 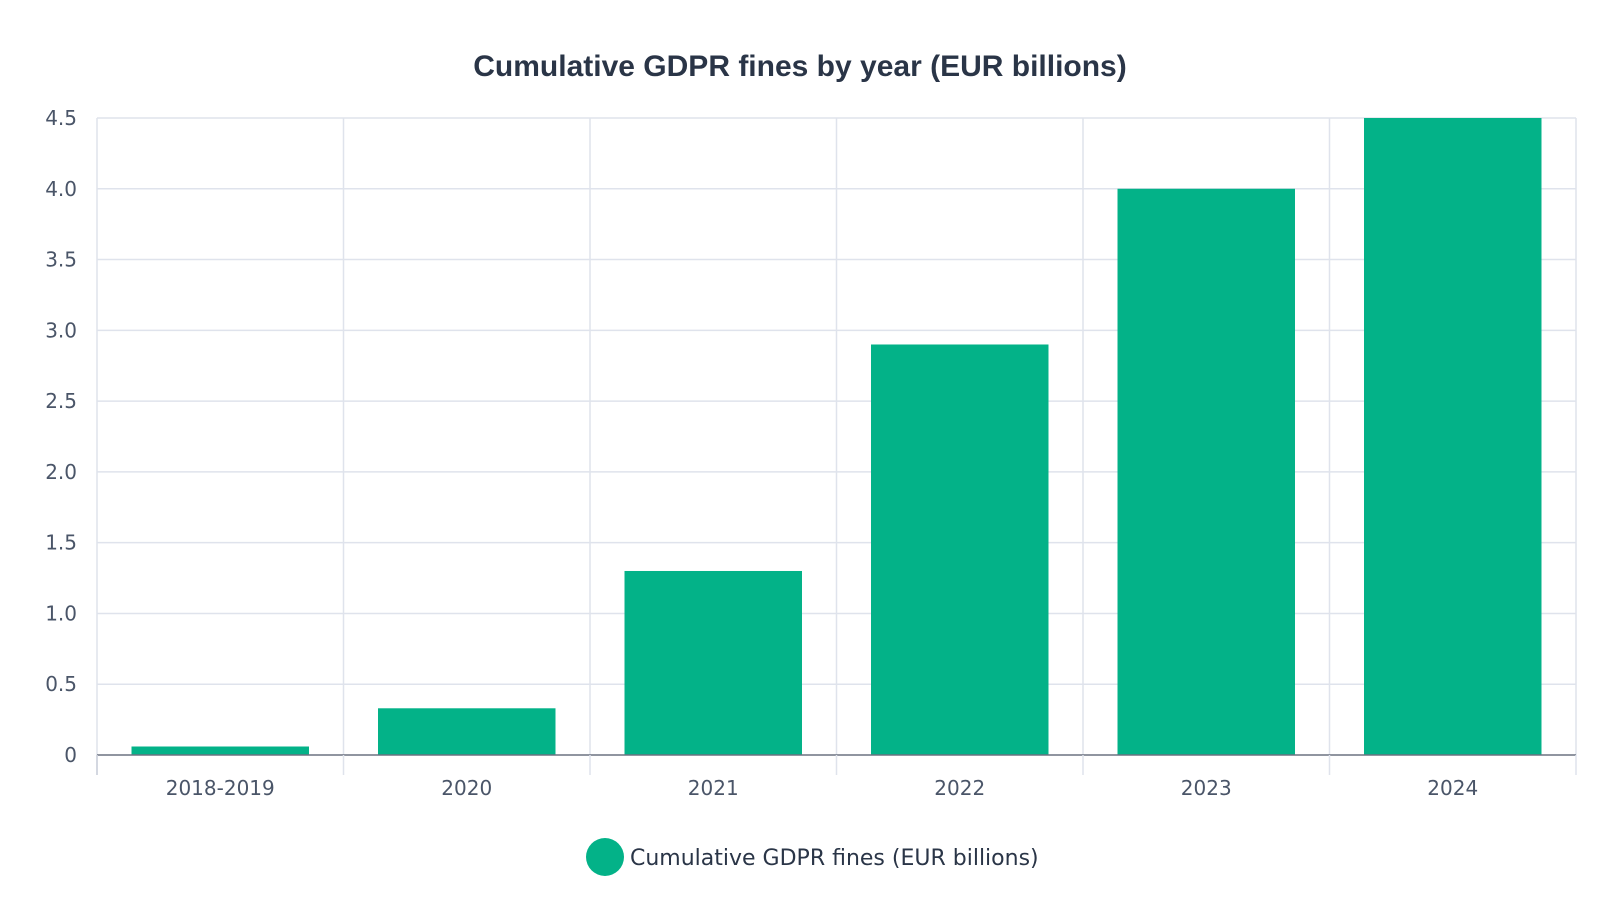 What do you see at coordinates (61, 401) in the screenshot?
I see `y-tick-label: 2.5` at bounding box center [61, 401].